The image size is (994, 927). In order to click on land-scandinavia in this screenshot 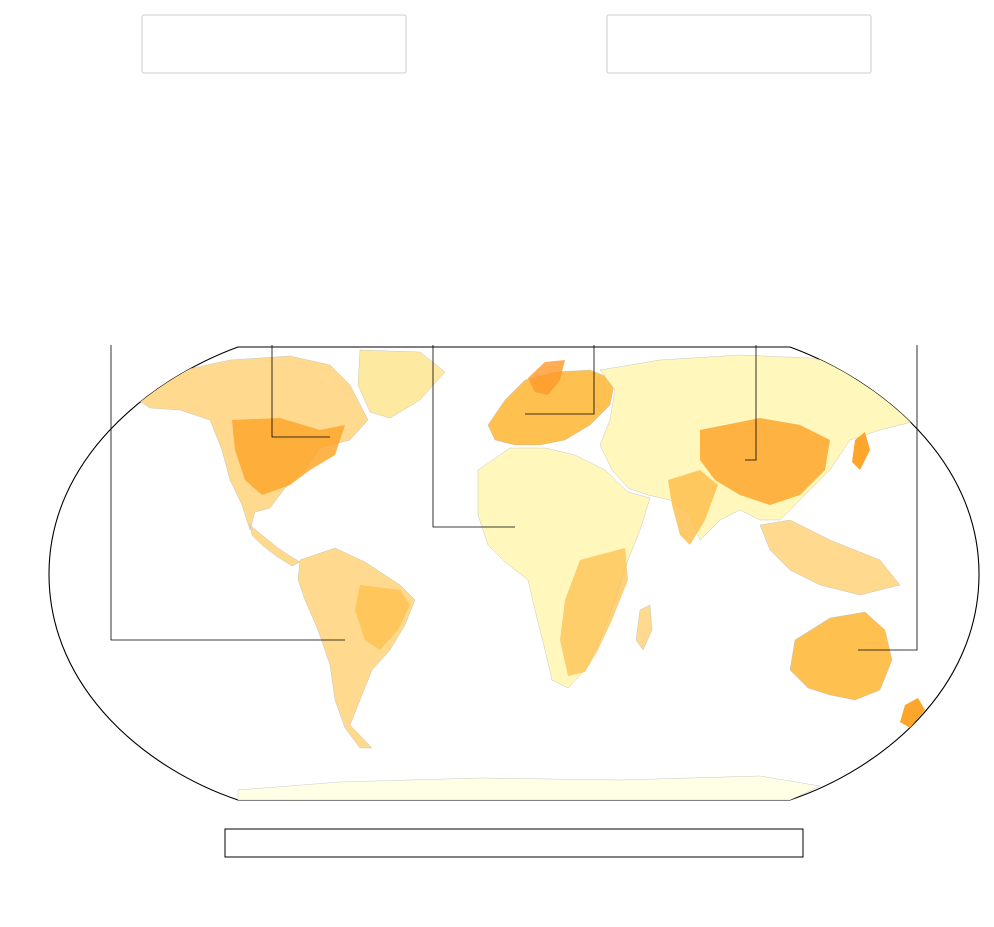, I will do `click(546, 377)`.